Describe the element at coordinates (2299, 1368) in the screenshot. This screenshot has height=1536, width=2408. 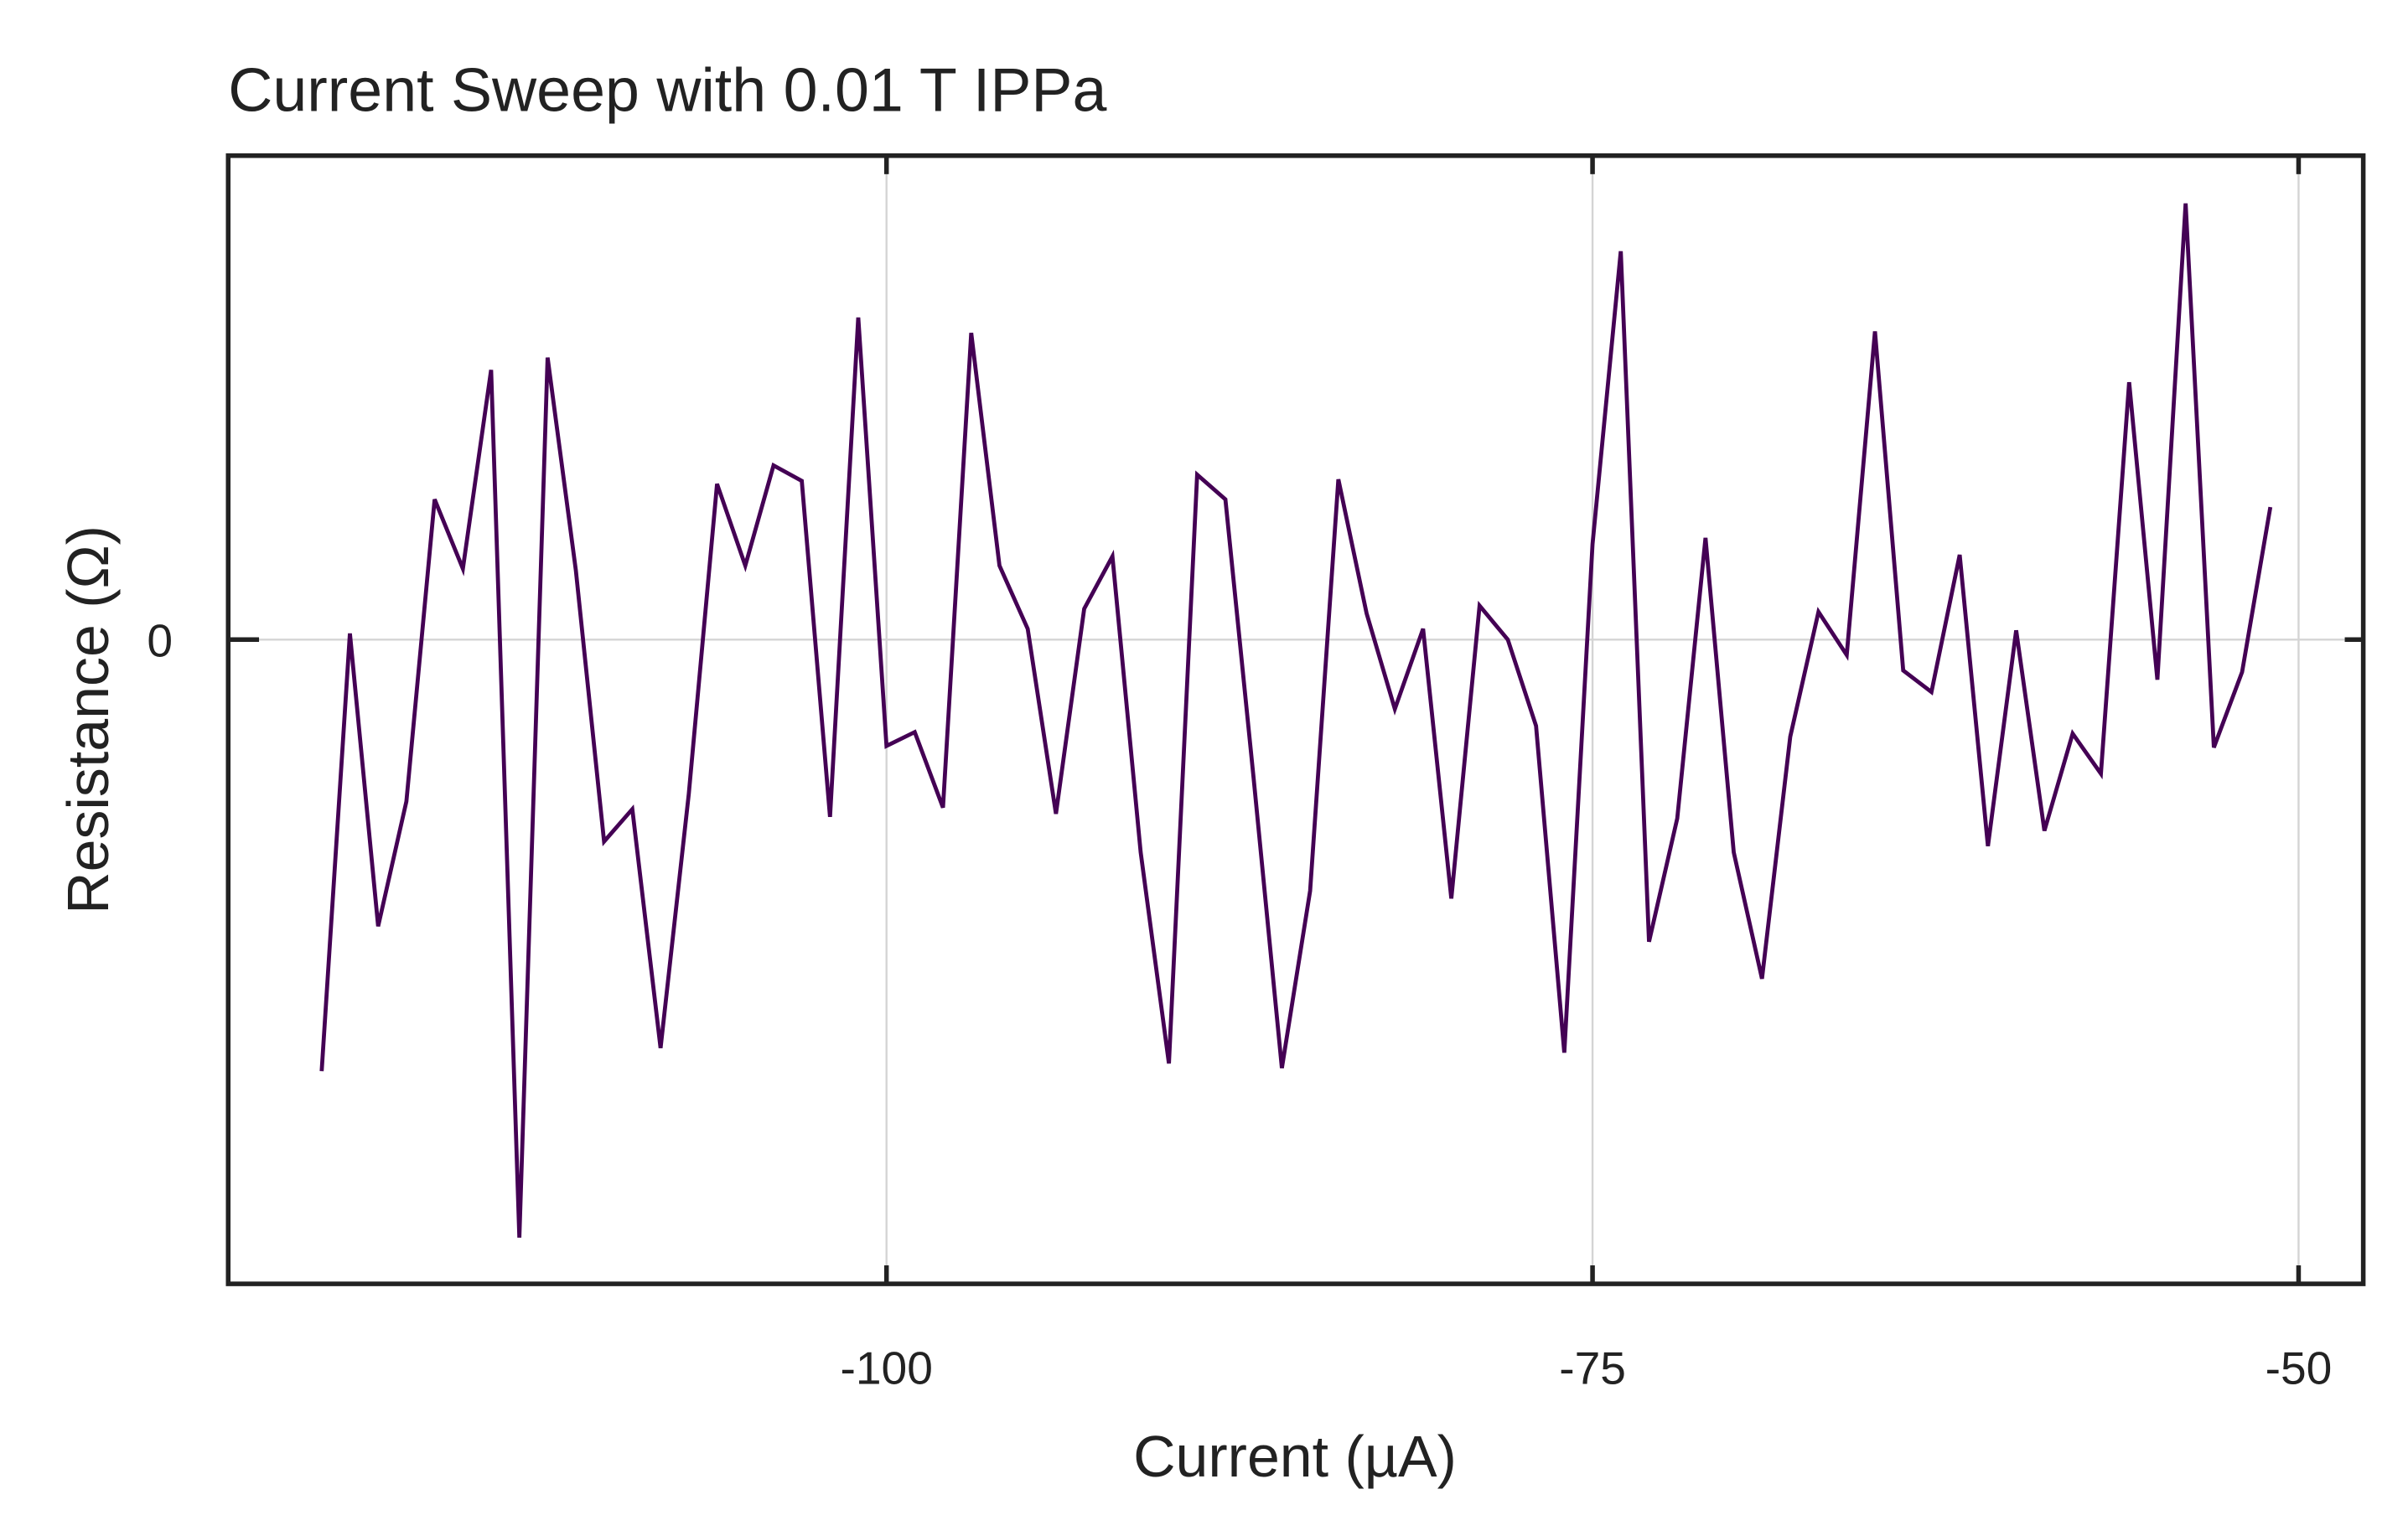
I see `x-tick-label: -50` at that location.